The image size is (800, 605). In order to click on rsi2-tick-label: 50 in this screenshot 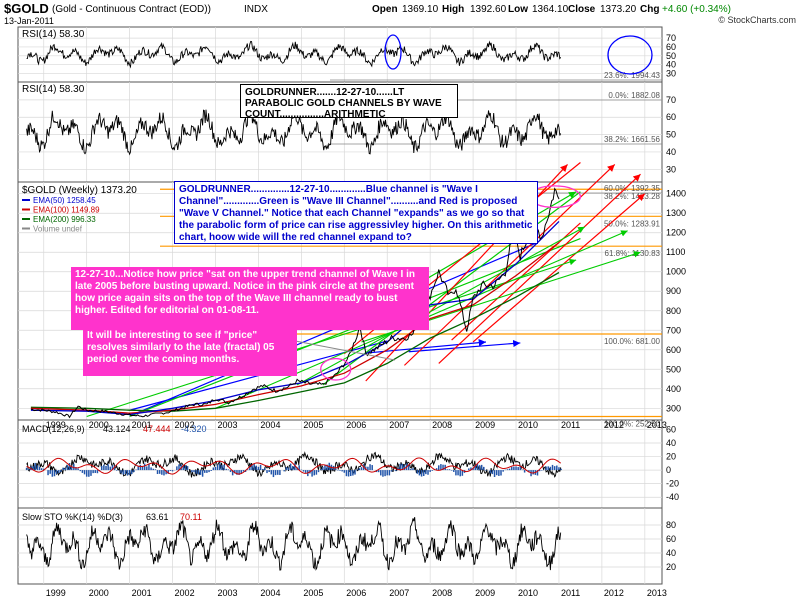, I will do `click(671, 135)`.